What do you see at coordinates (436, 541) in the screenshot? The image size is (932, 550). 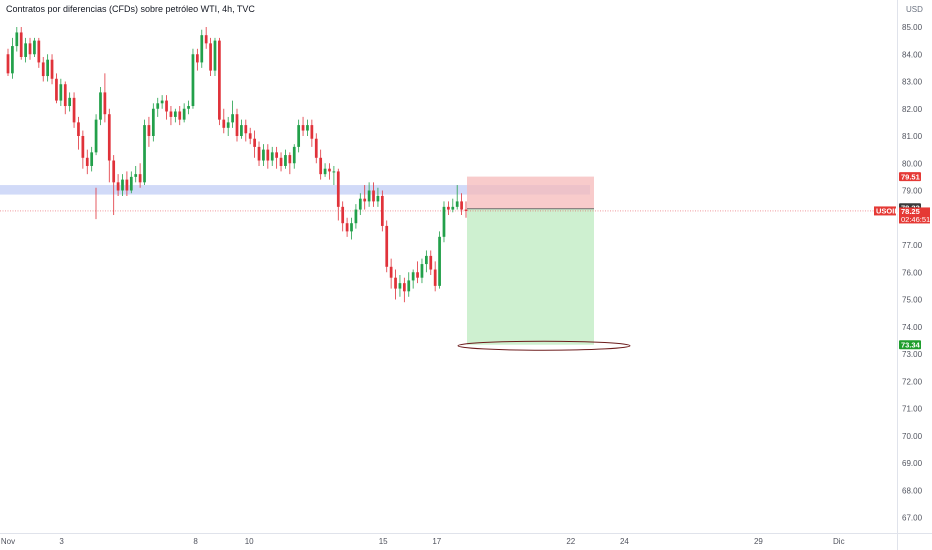 I see `x-tick-label: 17` at bounding box center [436, 541].